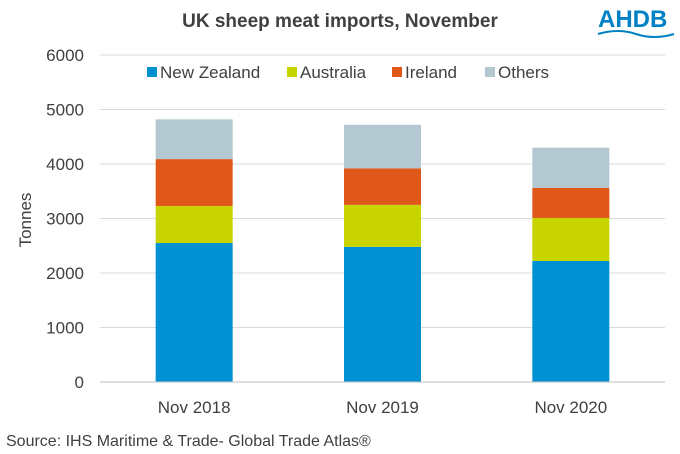 Image resolution: width=680 pixels, height=454 pixels. What do you see at coordinates (523, 72) in the screenshot?
I see `legend-label: Others` at bounding box center [523, 72].